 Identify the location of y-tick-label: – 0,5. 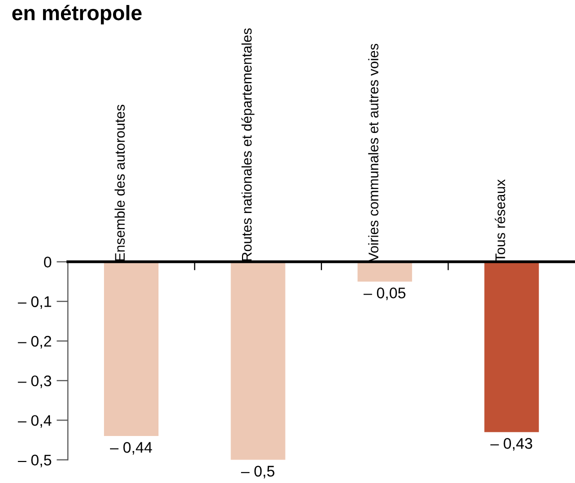
(35, 461).